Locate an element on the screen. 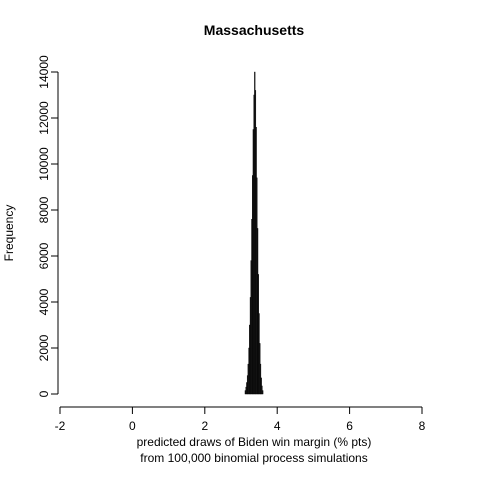 The height and width of the screenshot is (480, 480). y-tick-label: 10000 is located at coordinates (44, 164).